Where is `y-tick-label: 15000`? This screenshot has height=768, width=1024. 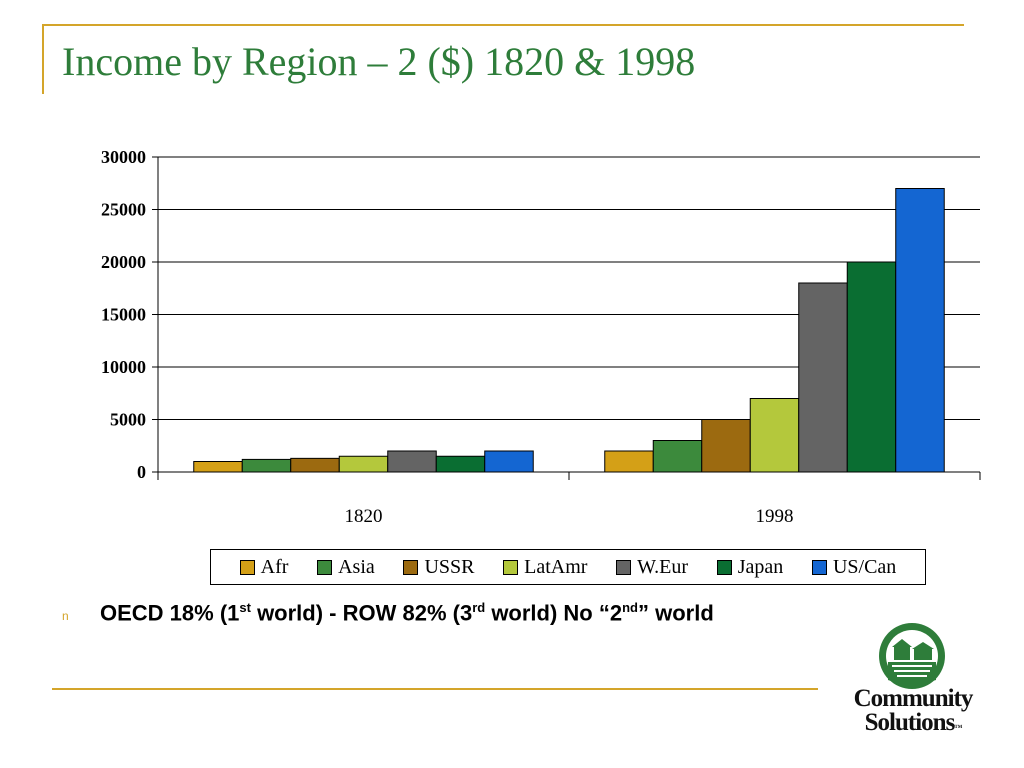
y-tick-label: 15000 is located at coordinates (123, 315).